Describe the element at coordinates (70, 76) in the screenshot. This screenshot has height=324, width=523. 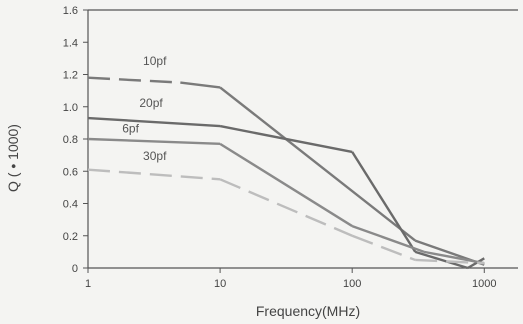
I see `y-tick-label: 1.2` at that location.